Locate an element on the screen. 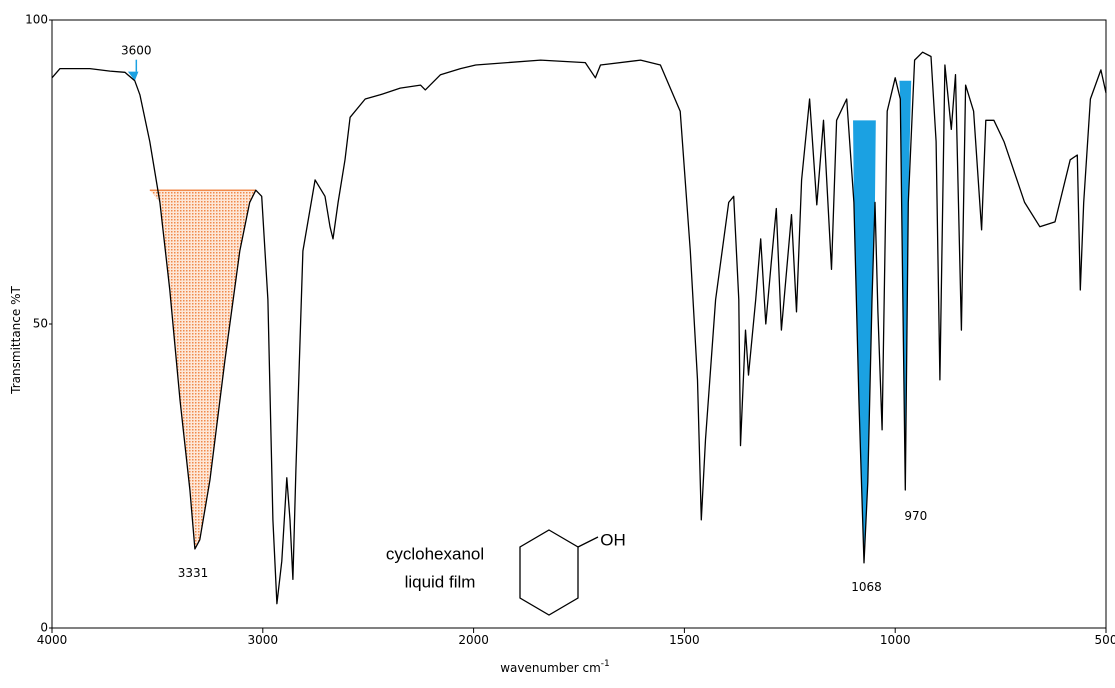 The width and height of the screenshot is (1115, 688). x-tick-label: 1500 is located at coordinates (684, 640).